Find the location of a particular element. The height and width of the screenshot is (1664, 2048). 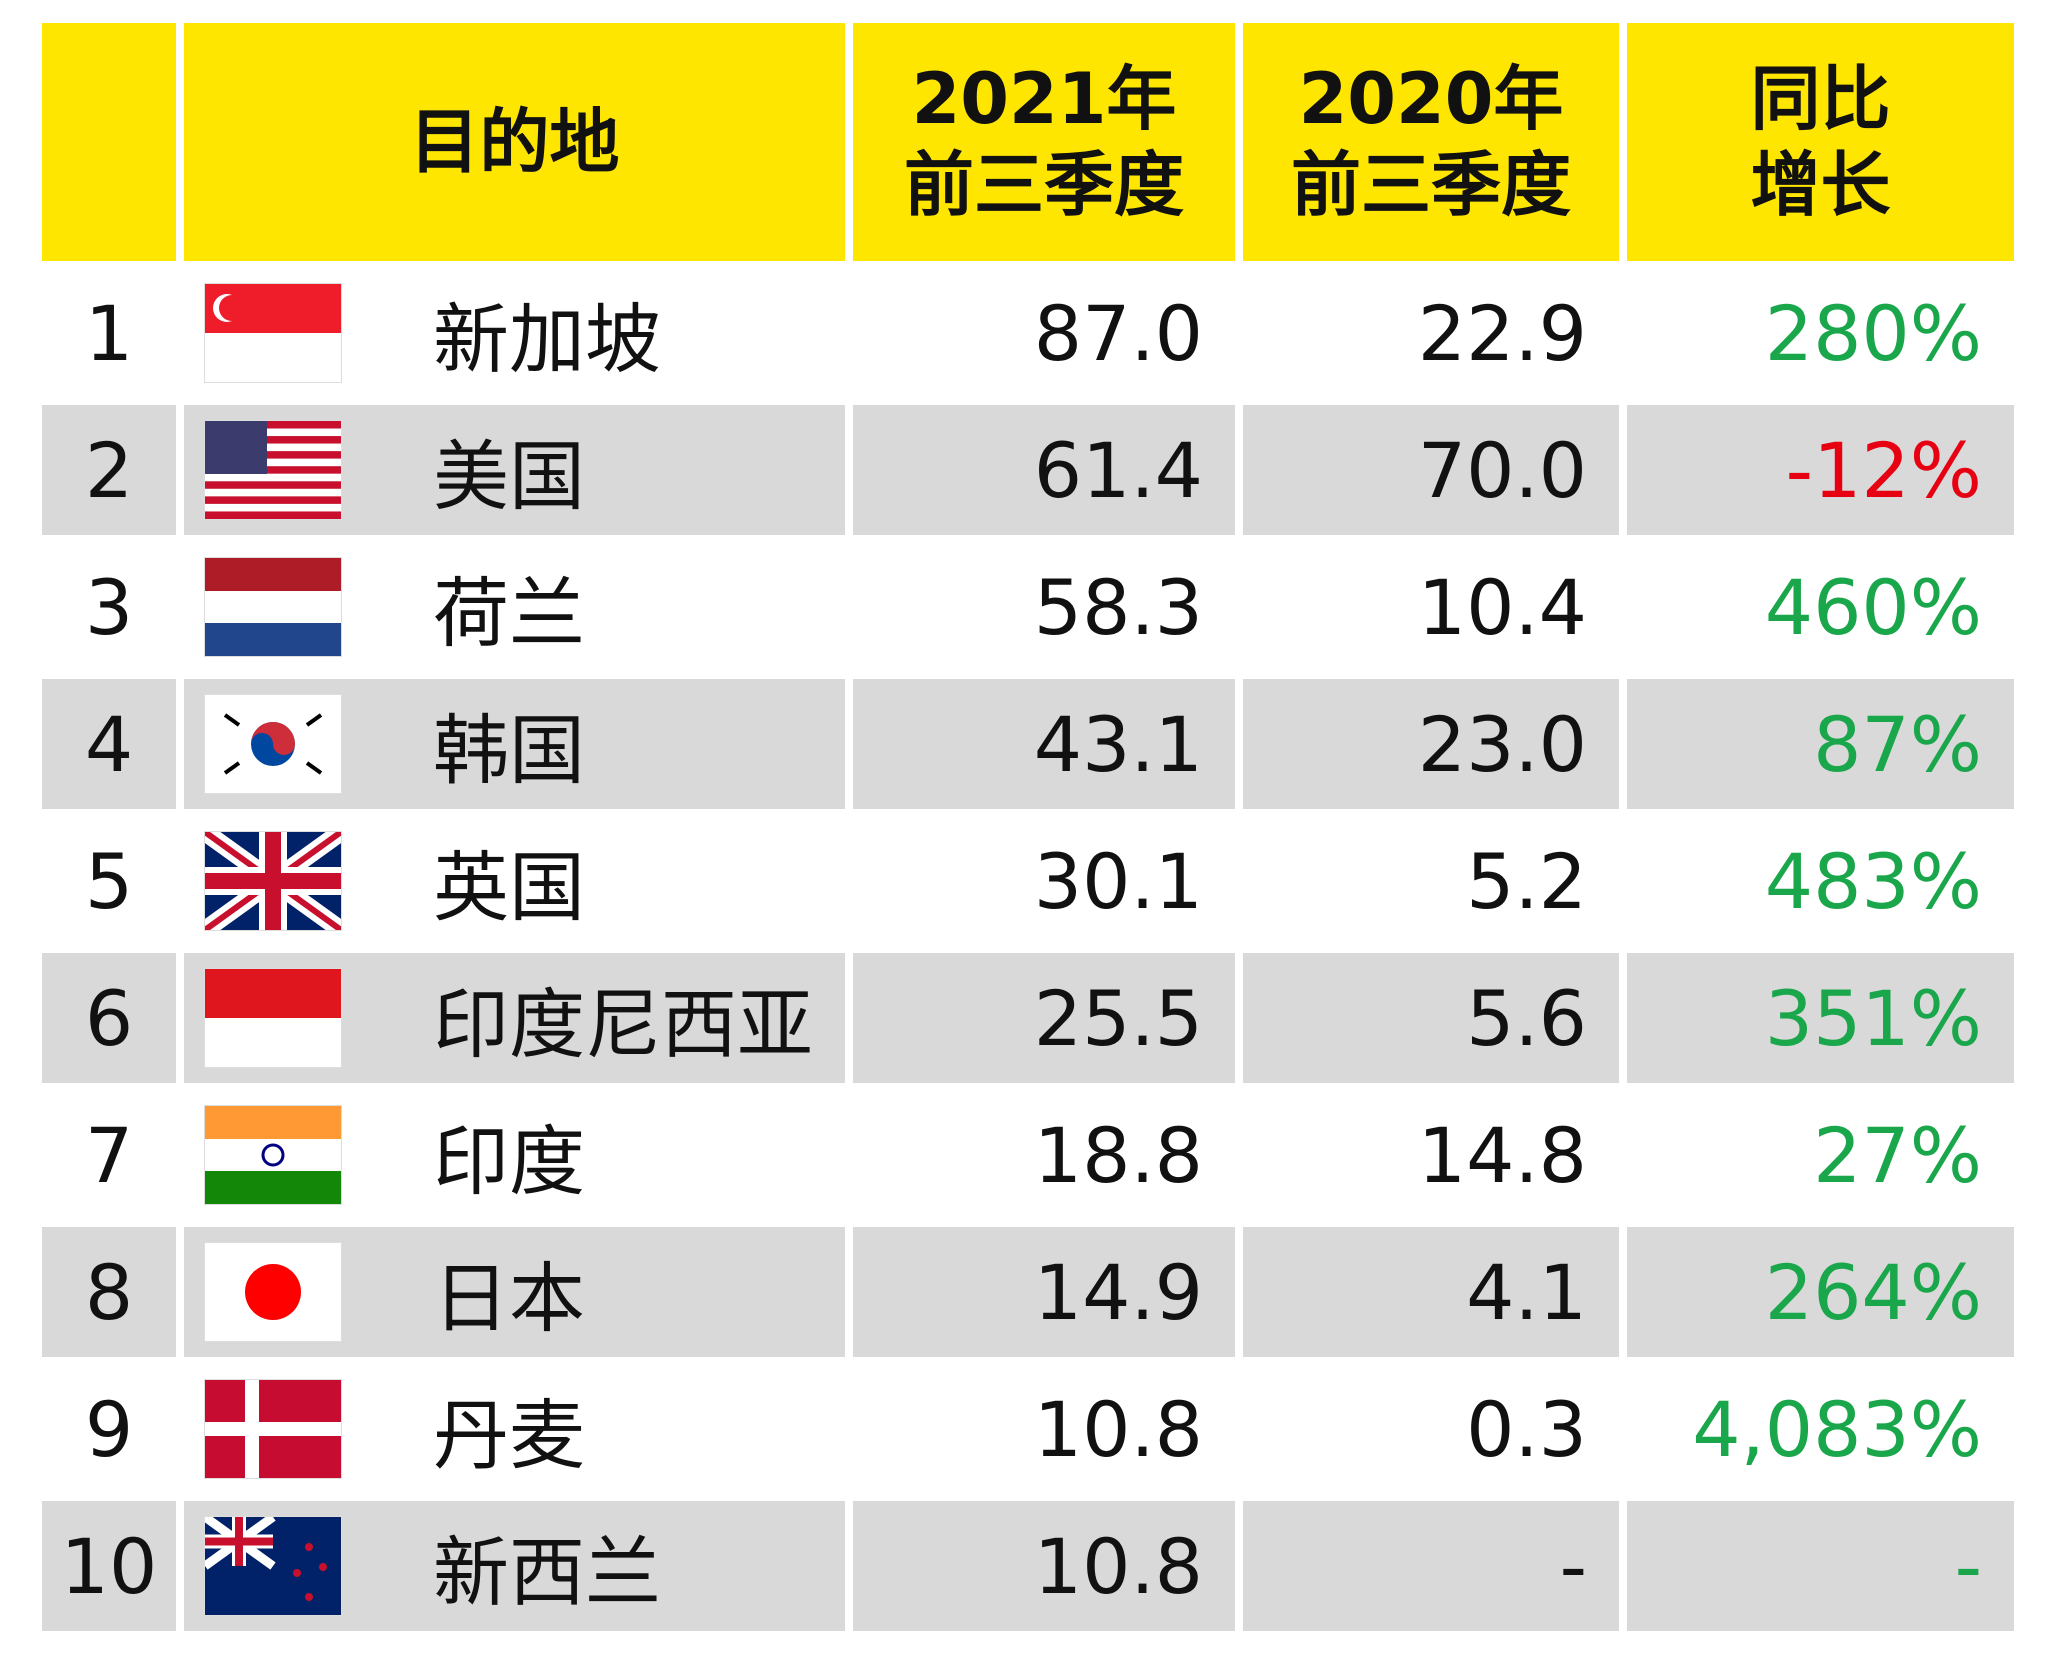

value-2020-cell: 14.8 is located at coordinates (1502, 1155).